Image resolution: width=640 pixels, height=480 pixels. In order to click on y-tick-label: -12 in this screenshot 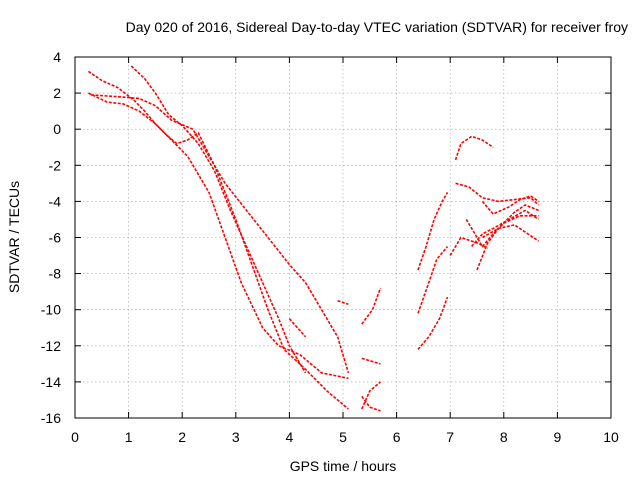, I will do `click(51, 346)`.